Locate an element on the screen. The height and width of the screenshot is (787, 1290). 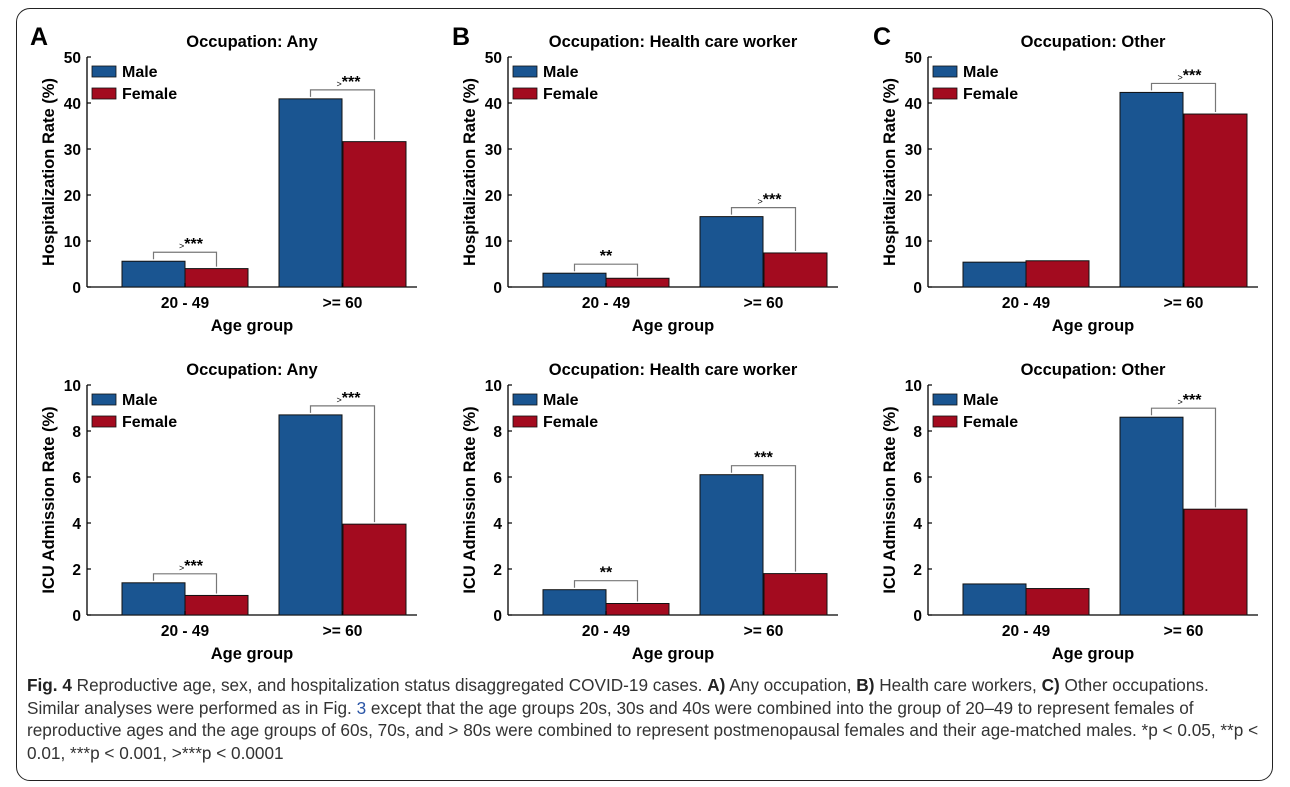
chart-title: Occupation: Other is located at coordinates (1093, 370).